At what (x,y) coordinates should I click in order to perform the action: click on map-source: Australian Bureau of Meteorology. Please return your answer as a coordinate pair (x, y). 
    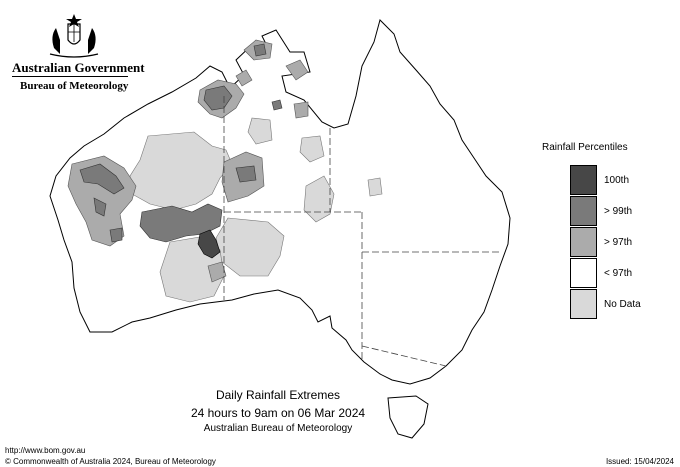
    Looking at the image, I should click on (278, 428).